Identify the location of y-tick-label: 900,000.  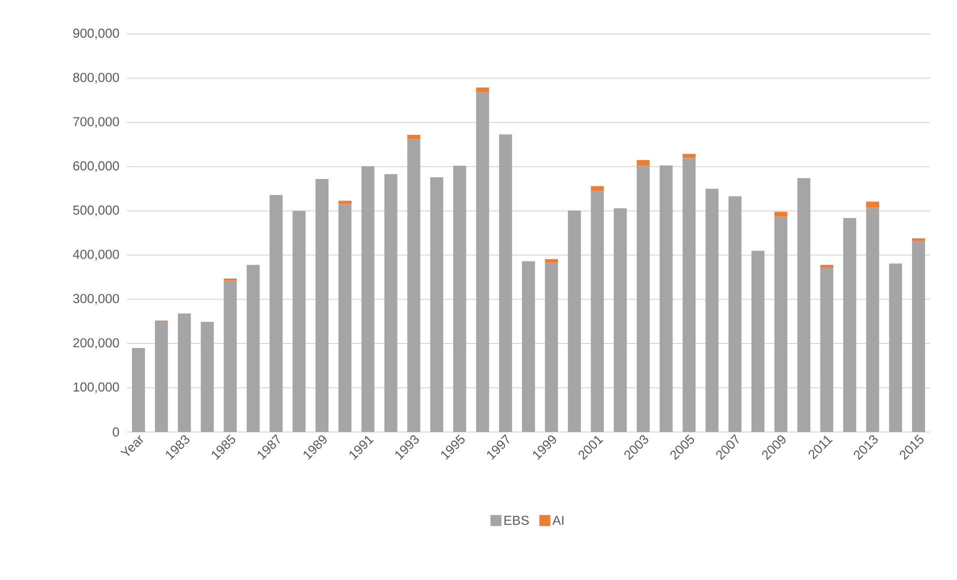
(96, 34).